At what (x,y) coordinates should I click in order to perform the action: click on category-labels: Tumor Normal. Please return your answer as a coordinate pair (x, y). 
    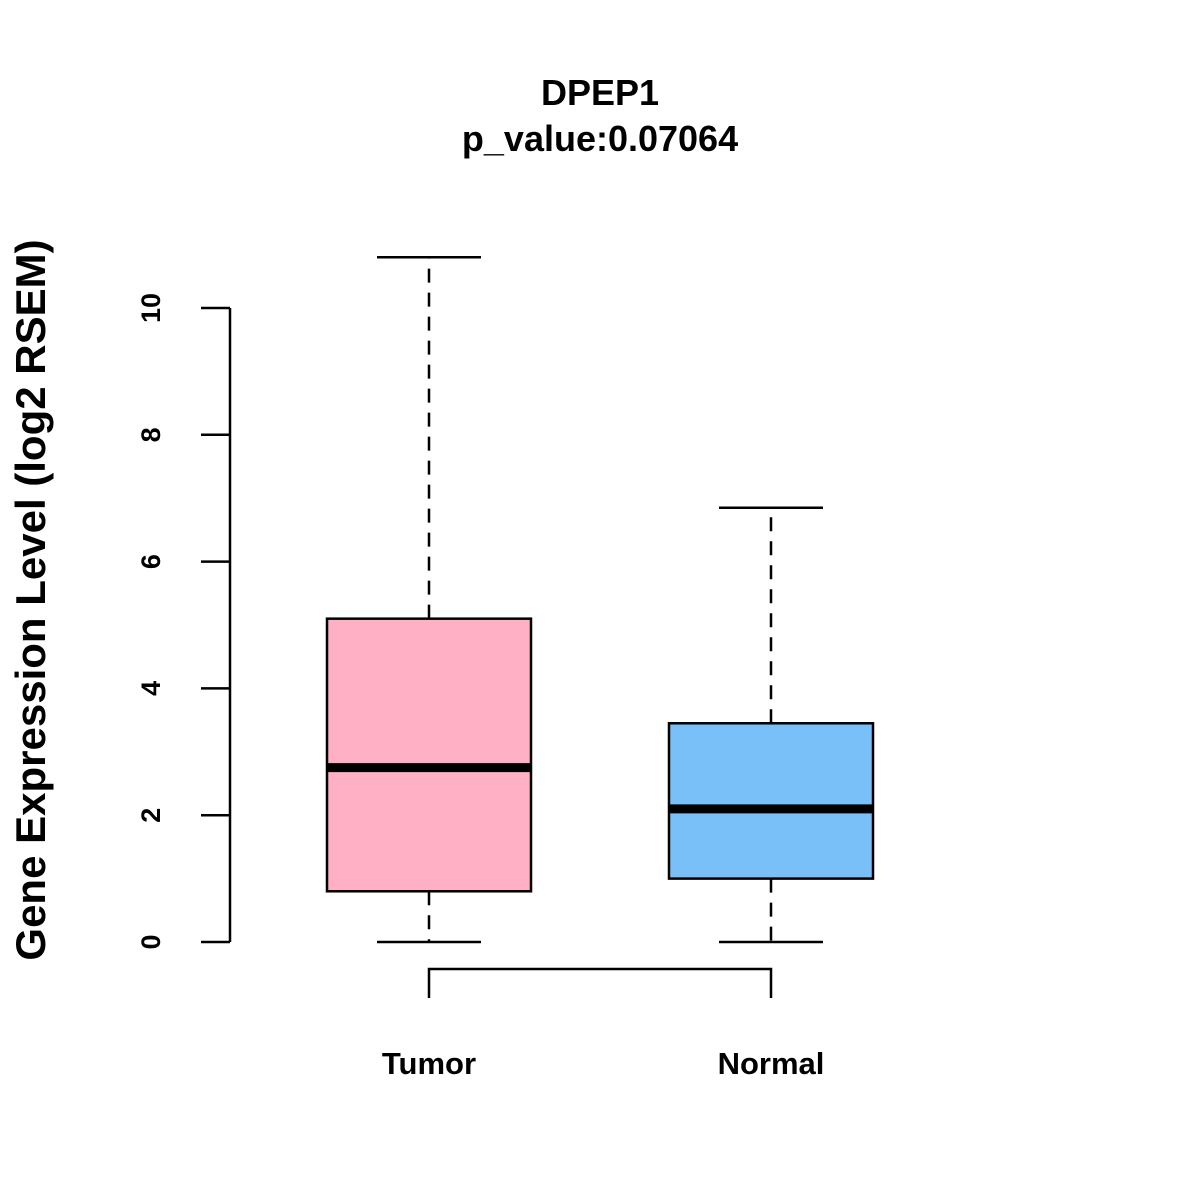
    Looking at the image, I should click on (603, 1063).